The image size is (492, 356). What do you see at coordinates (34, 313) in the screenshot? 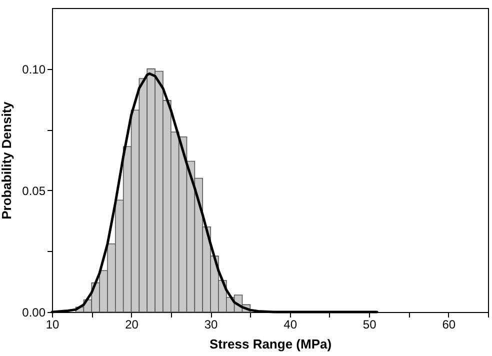
I see `y-tick-label: 0.00` at bounding box center [34, 313].